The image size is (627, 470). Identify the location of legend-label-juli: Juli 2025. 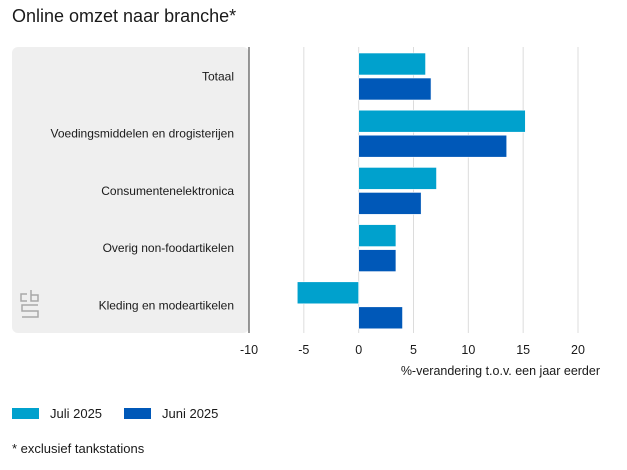
(76, 413).